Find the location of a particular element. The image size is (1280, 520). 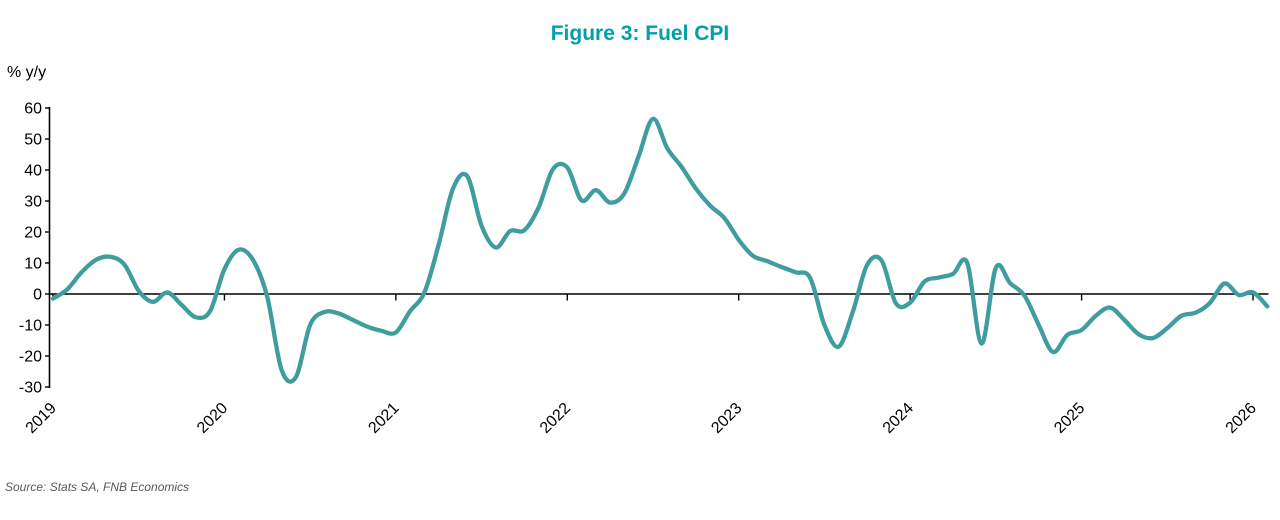

y-tick-label: 10 is located at coordinates (33, 264).